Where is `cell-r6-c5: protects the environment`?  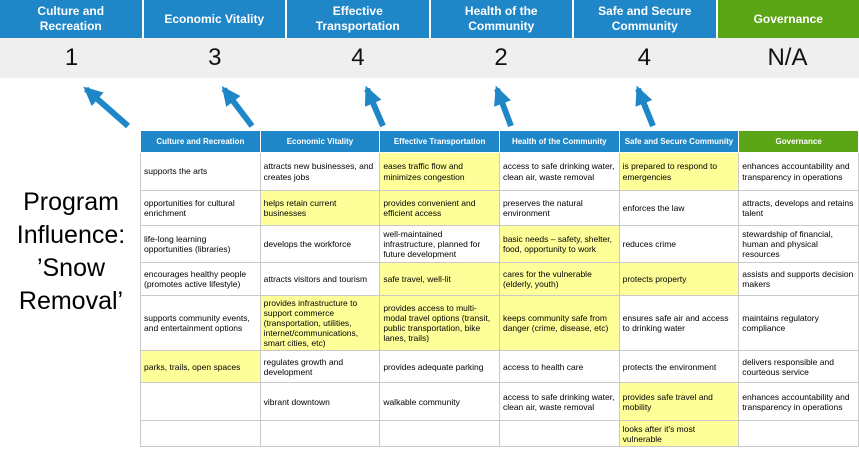 cell-r6-c5: protects the environment is located at coordinates (679, 367).